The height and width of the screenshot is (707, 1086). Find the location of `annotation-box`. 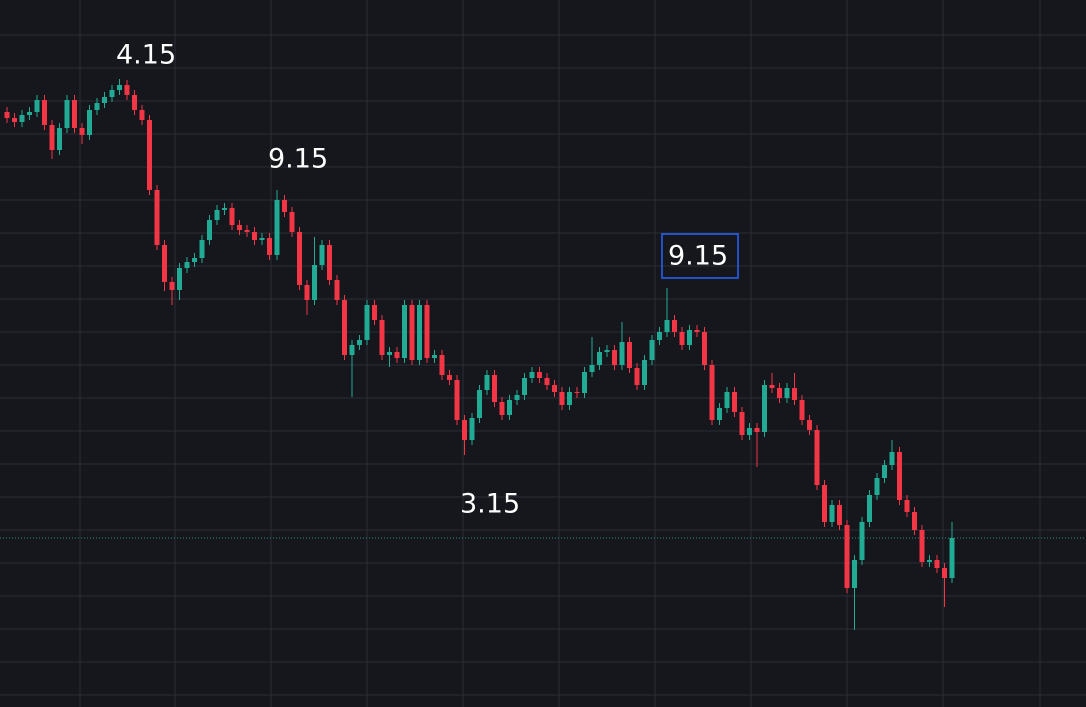

annotation-box is located at coordinates (700, 256).